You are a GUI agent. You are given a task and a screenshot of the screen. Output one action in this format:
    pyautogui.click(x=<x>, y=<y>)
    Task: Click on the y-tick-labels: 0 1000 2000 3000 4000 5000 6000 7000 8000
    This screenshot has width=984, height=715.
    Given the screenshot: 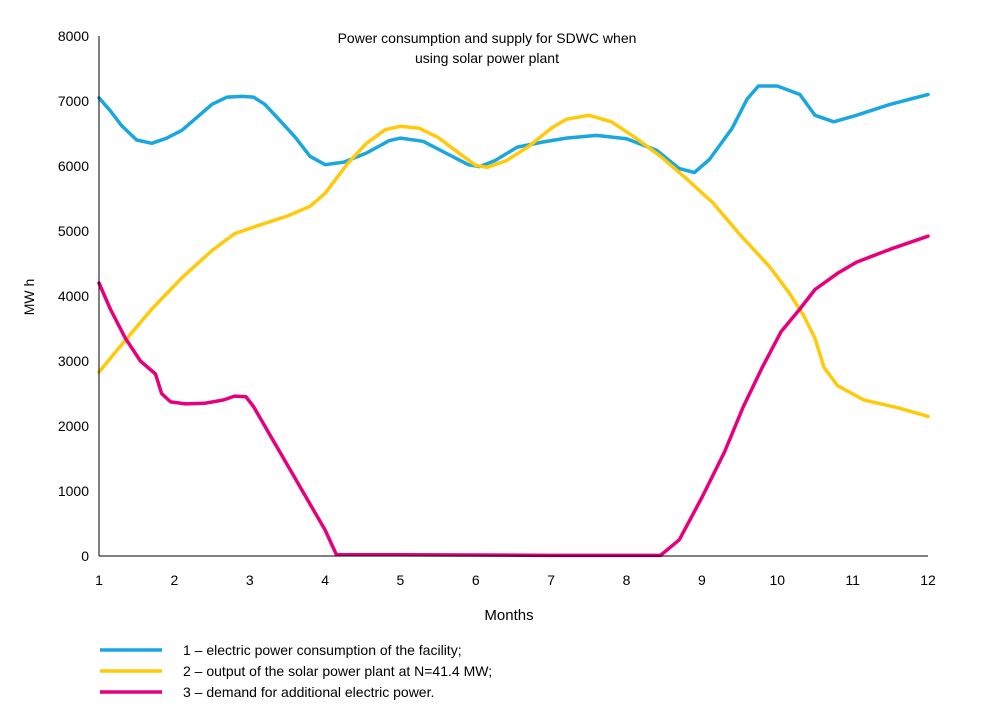 What is the action you would take?
    pyautogui.click(x=73, y=296)
    